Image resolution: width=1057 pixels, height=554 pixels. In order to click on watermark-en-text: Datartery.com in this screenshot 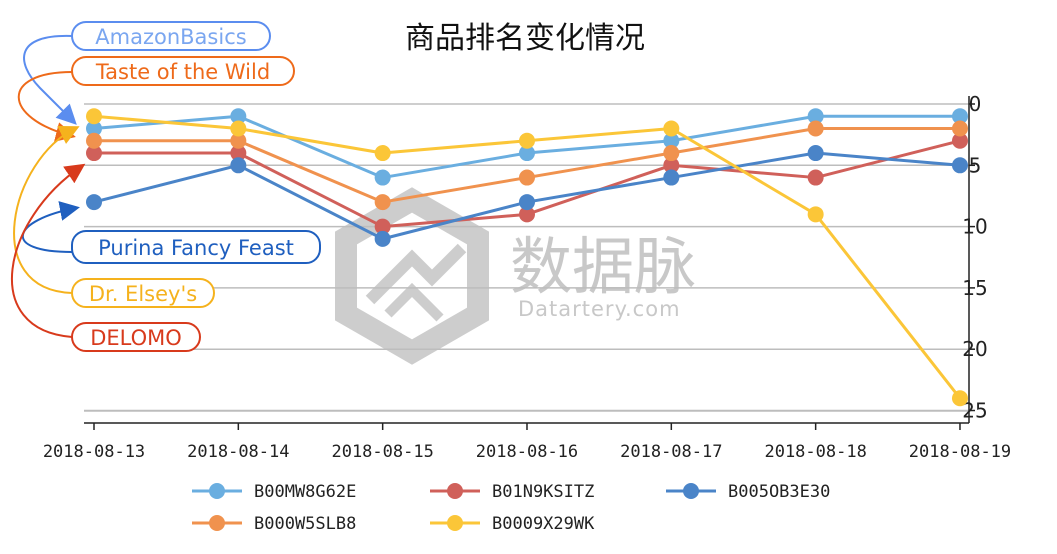, I will do `click(599, 309)`.